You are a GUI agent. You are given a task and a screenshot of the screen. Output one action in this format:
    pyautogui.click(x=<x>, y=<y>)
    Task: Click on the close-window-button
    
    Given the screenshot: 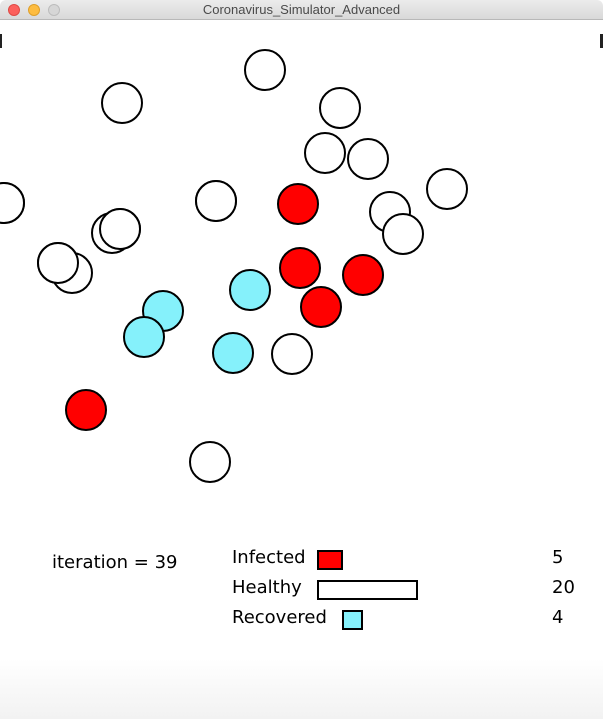 What is the action you would take?
    pyautogui.click(x=14, y=10)
    